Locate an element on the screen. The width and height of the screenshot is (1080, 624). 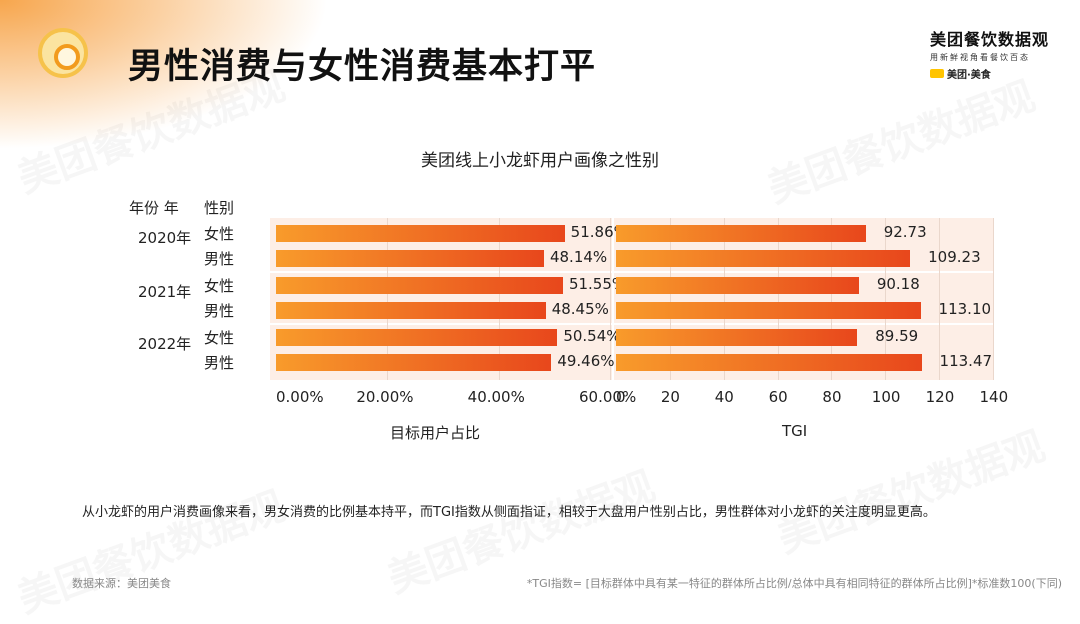
data-label-share: 48.45% is located at coordinates (580, 309).